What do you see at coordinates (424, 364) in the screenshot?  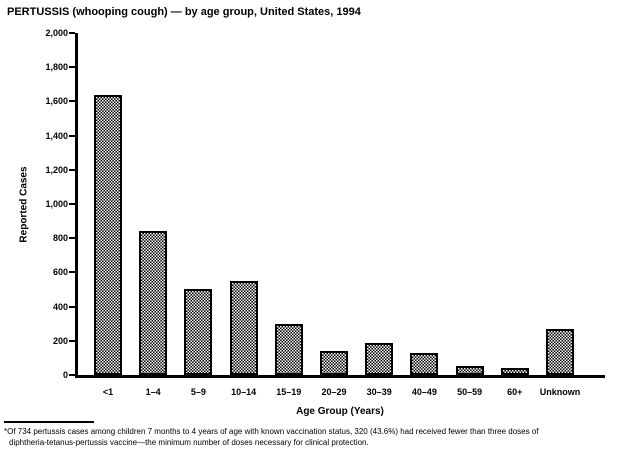 I see `bar-40–49` at bounding box center [424, 364].